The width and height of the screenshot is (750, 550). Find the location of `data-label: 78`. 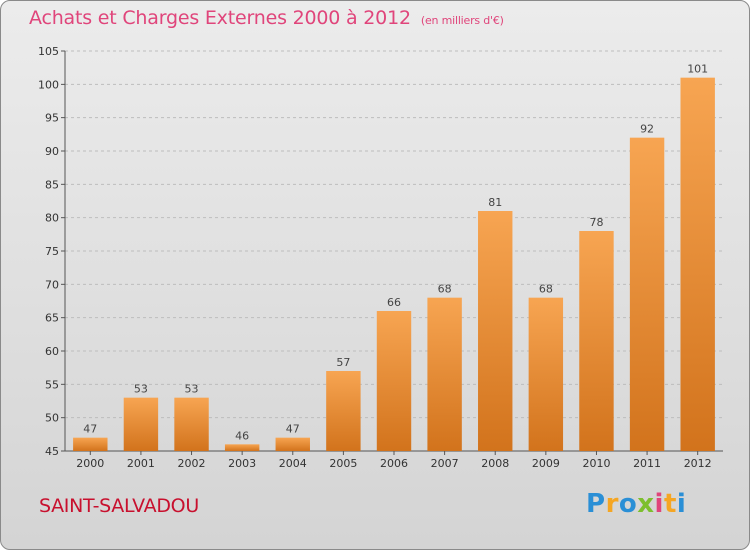

data-label: 78 is located at coordinates (596, 222).